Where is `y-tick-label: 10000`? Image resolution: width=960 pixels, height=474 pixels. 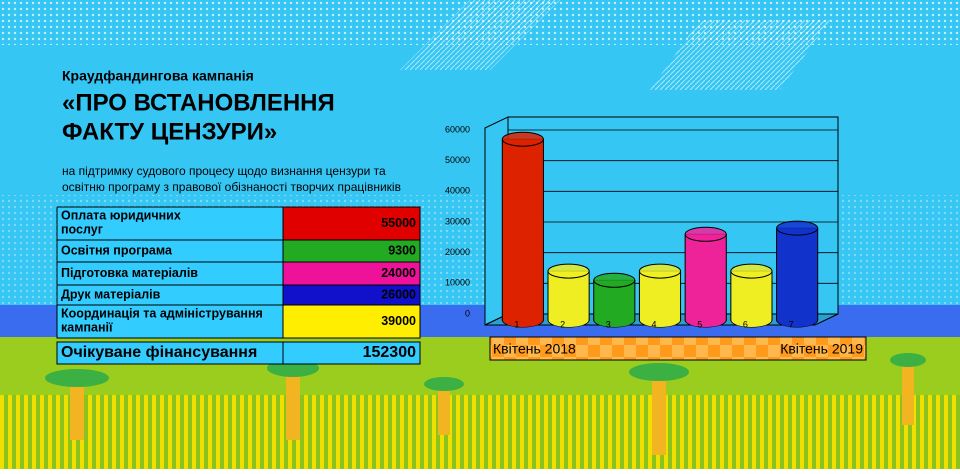
y-tick-label: 10000 is located at coordinates (457, 283).